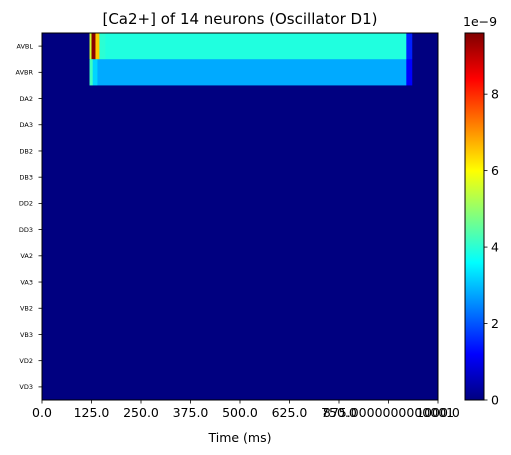 The height and width of the screenshot is (455, 511). I want to click on y-tick-label: DB2, so click(26, 151).